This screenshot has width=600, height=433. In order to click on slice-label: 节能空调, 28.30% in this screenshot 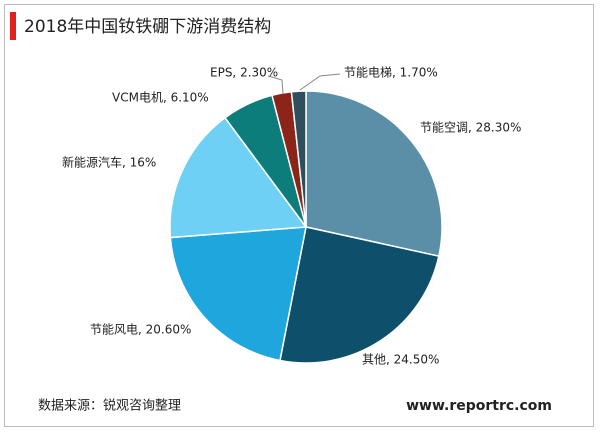, I will do `click(470, 128)`.